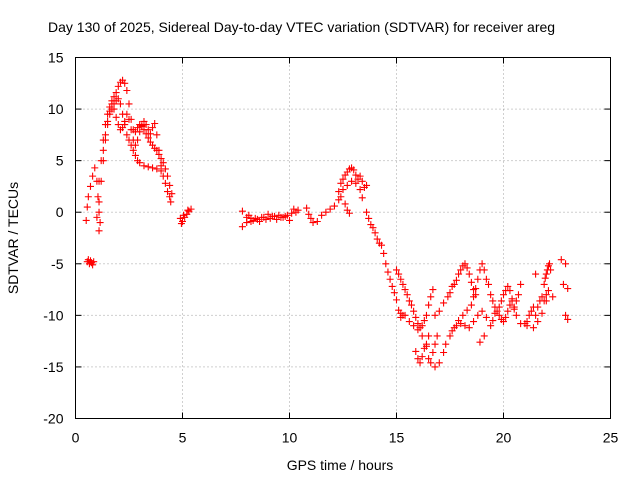 The width and height of the screenshot is (640, 480). I want to click on x-tick-label: 0, so click(76, 438).